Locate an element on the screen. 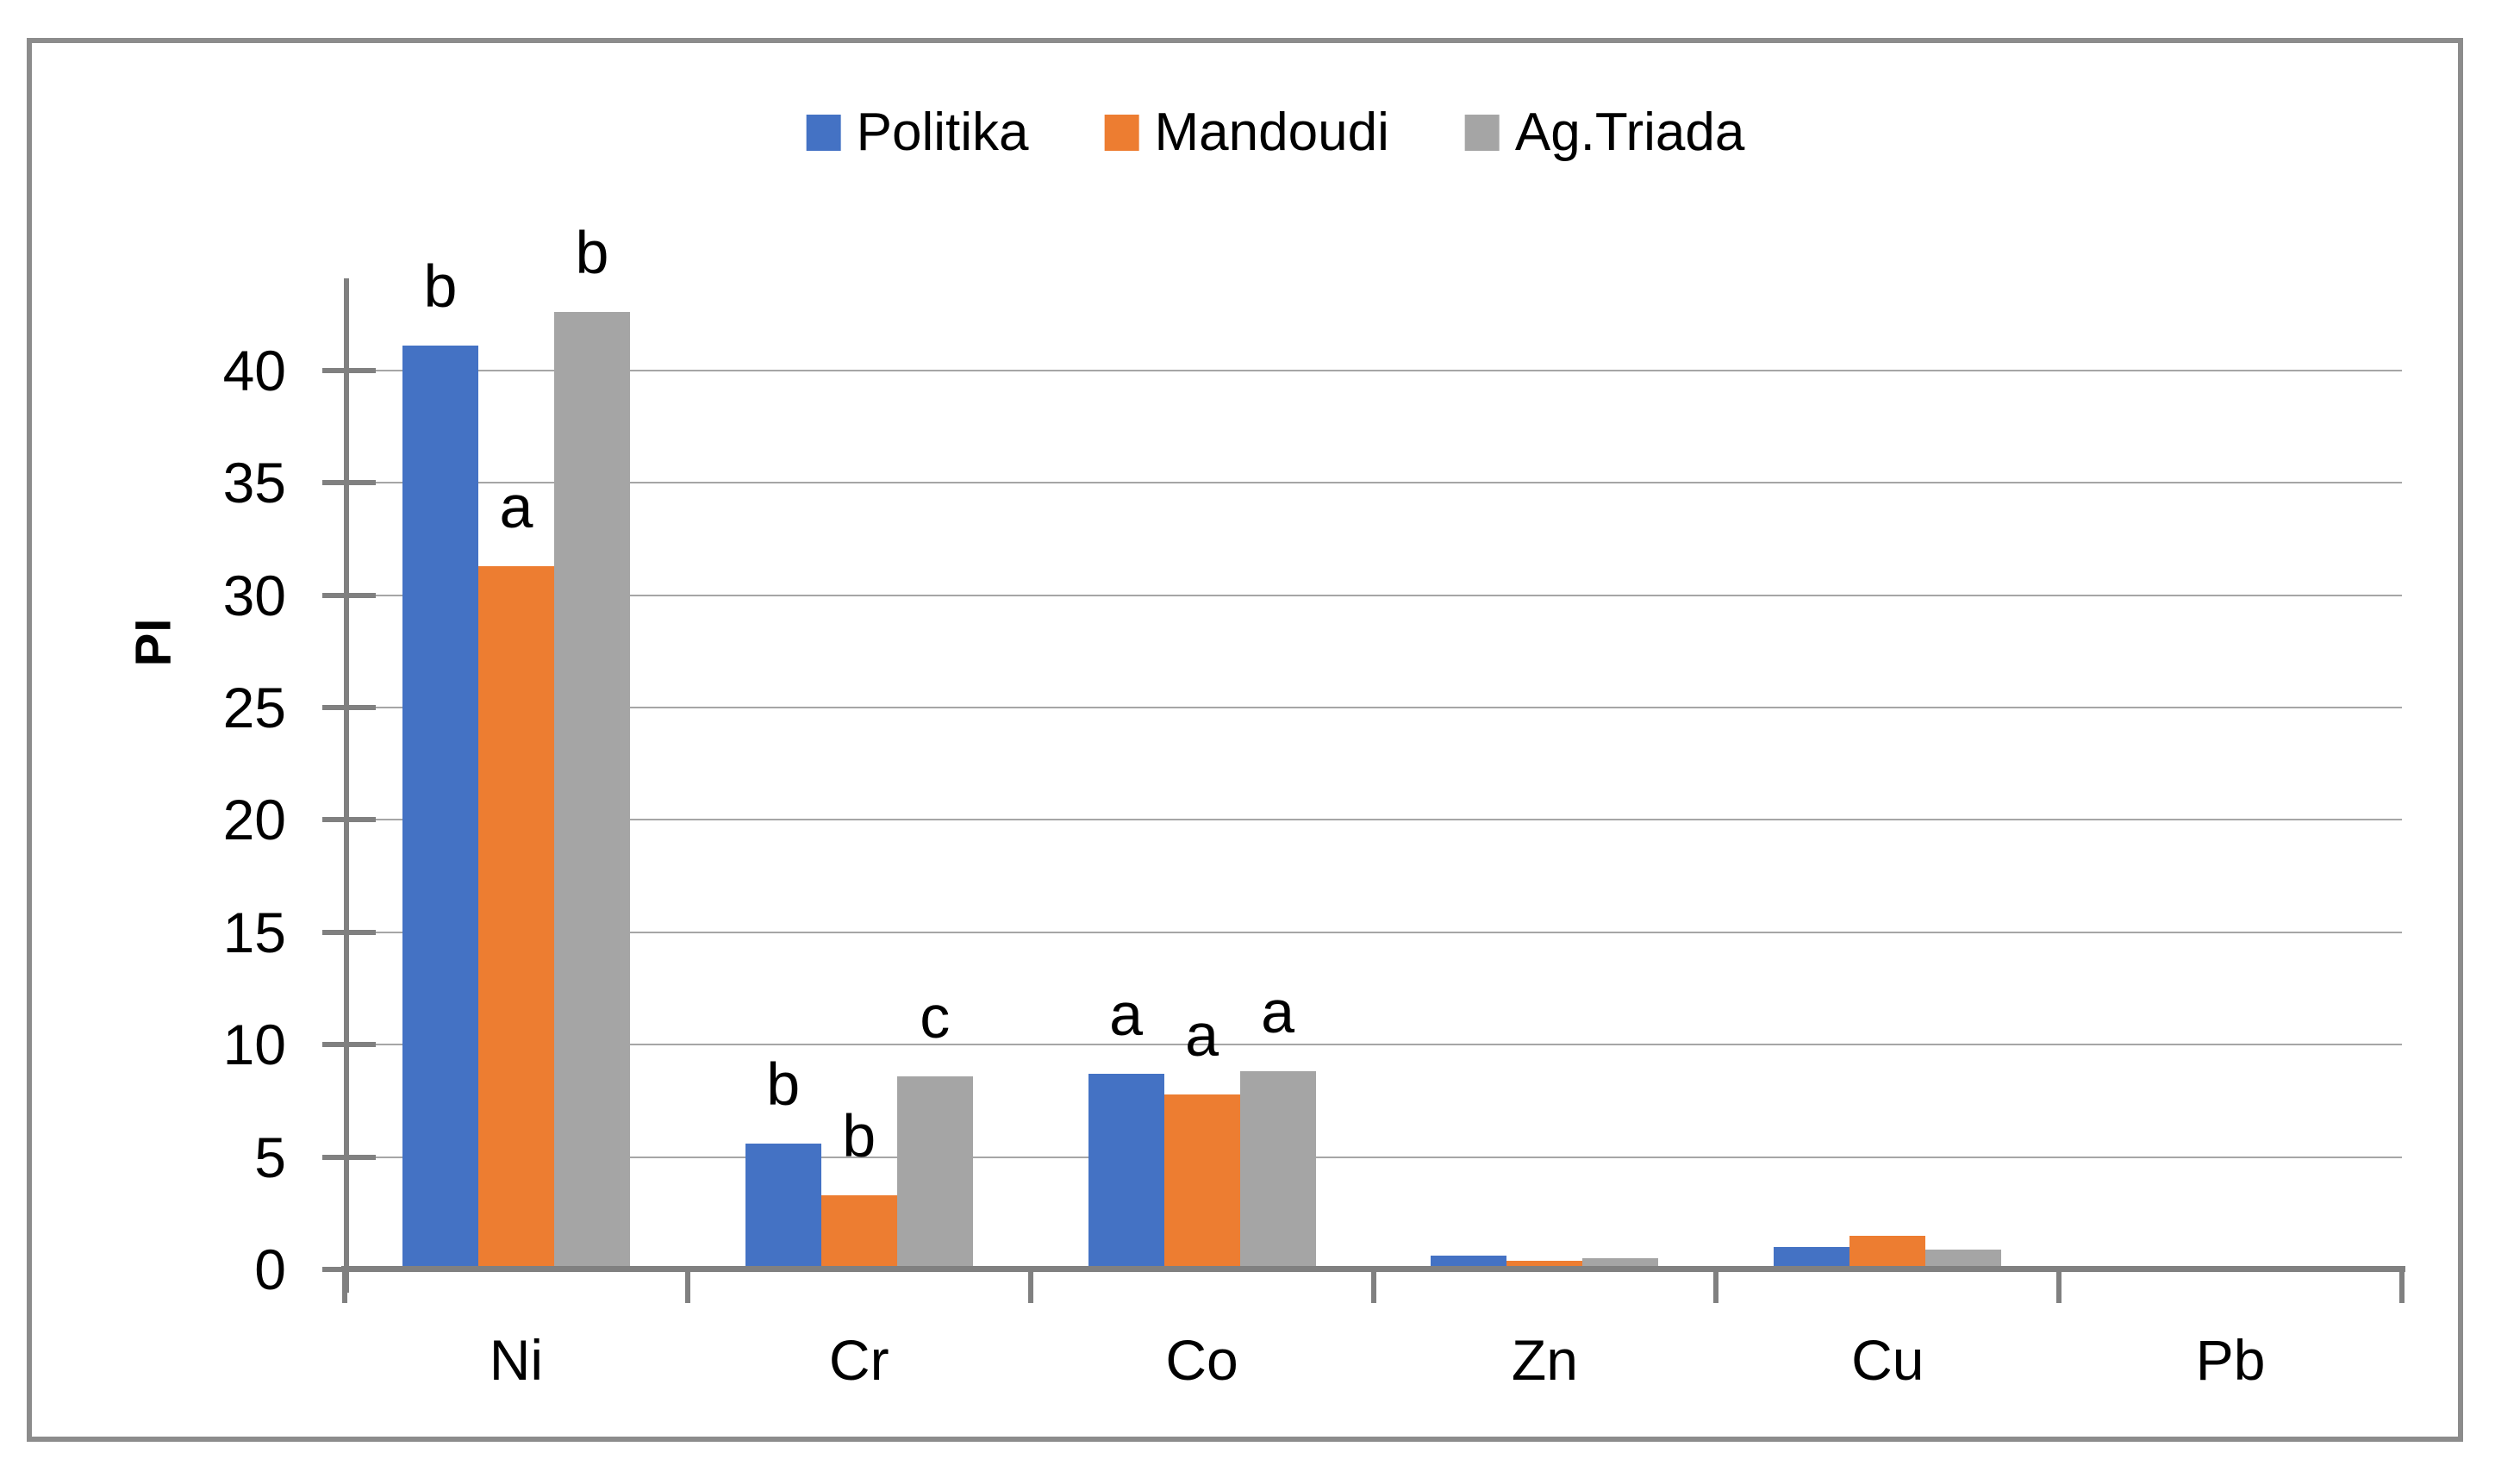  y-tick-label: 5 is located at coordinates (270, 1157).